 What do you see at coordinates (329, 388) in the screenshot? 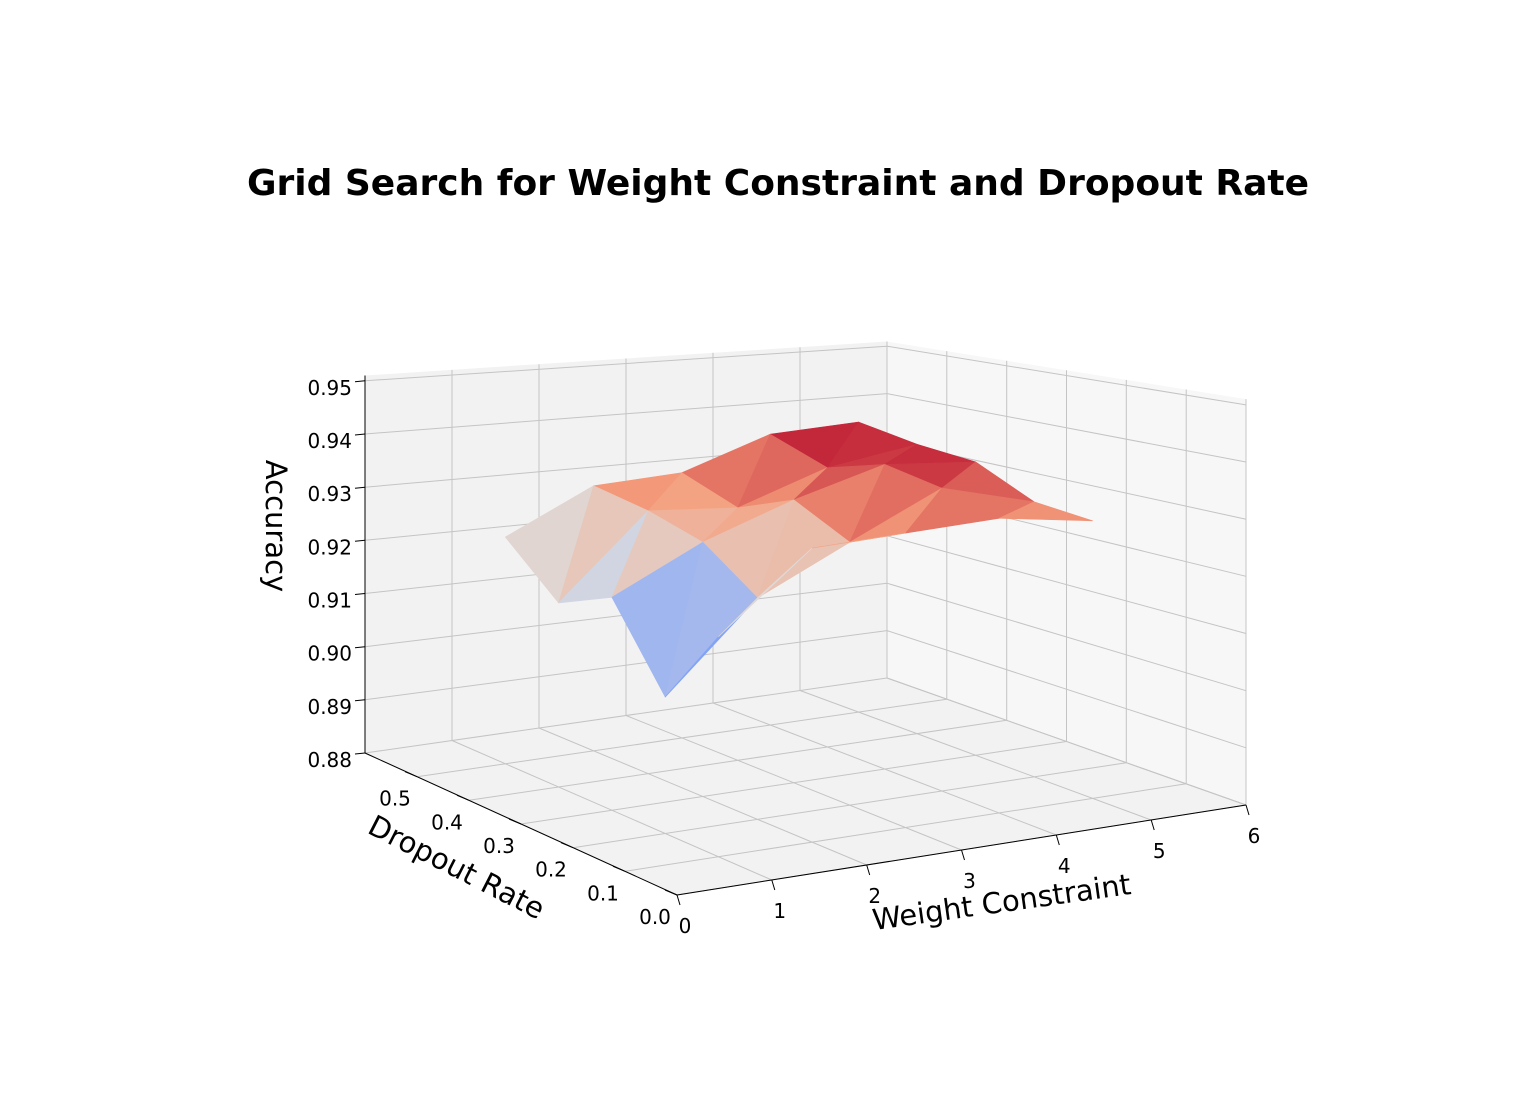
I see `z-tick-label: 0.95` at bounding box center [329, 388].